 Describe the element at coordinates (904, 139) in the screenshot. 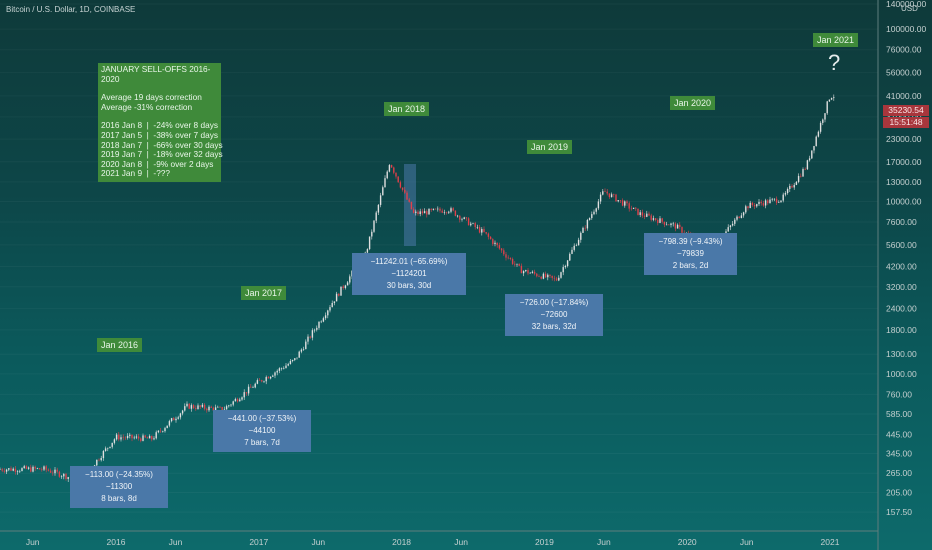

I see `price-tick-label: 23000.00` at that location.